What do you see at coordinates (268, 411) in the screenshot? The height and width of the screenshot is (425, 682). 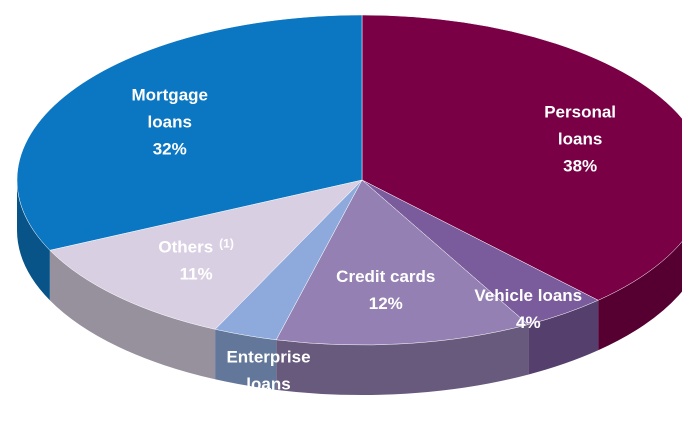 I see `value-label: 3%` at bounding box center [268, 411].